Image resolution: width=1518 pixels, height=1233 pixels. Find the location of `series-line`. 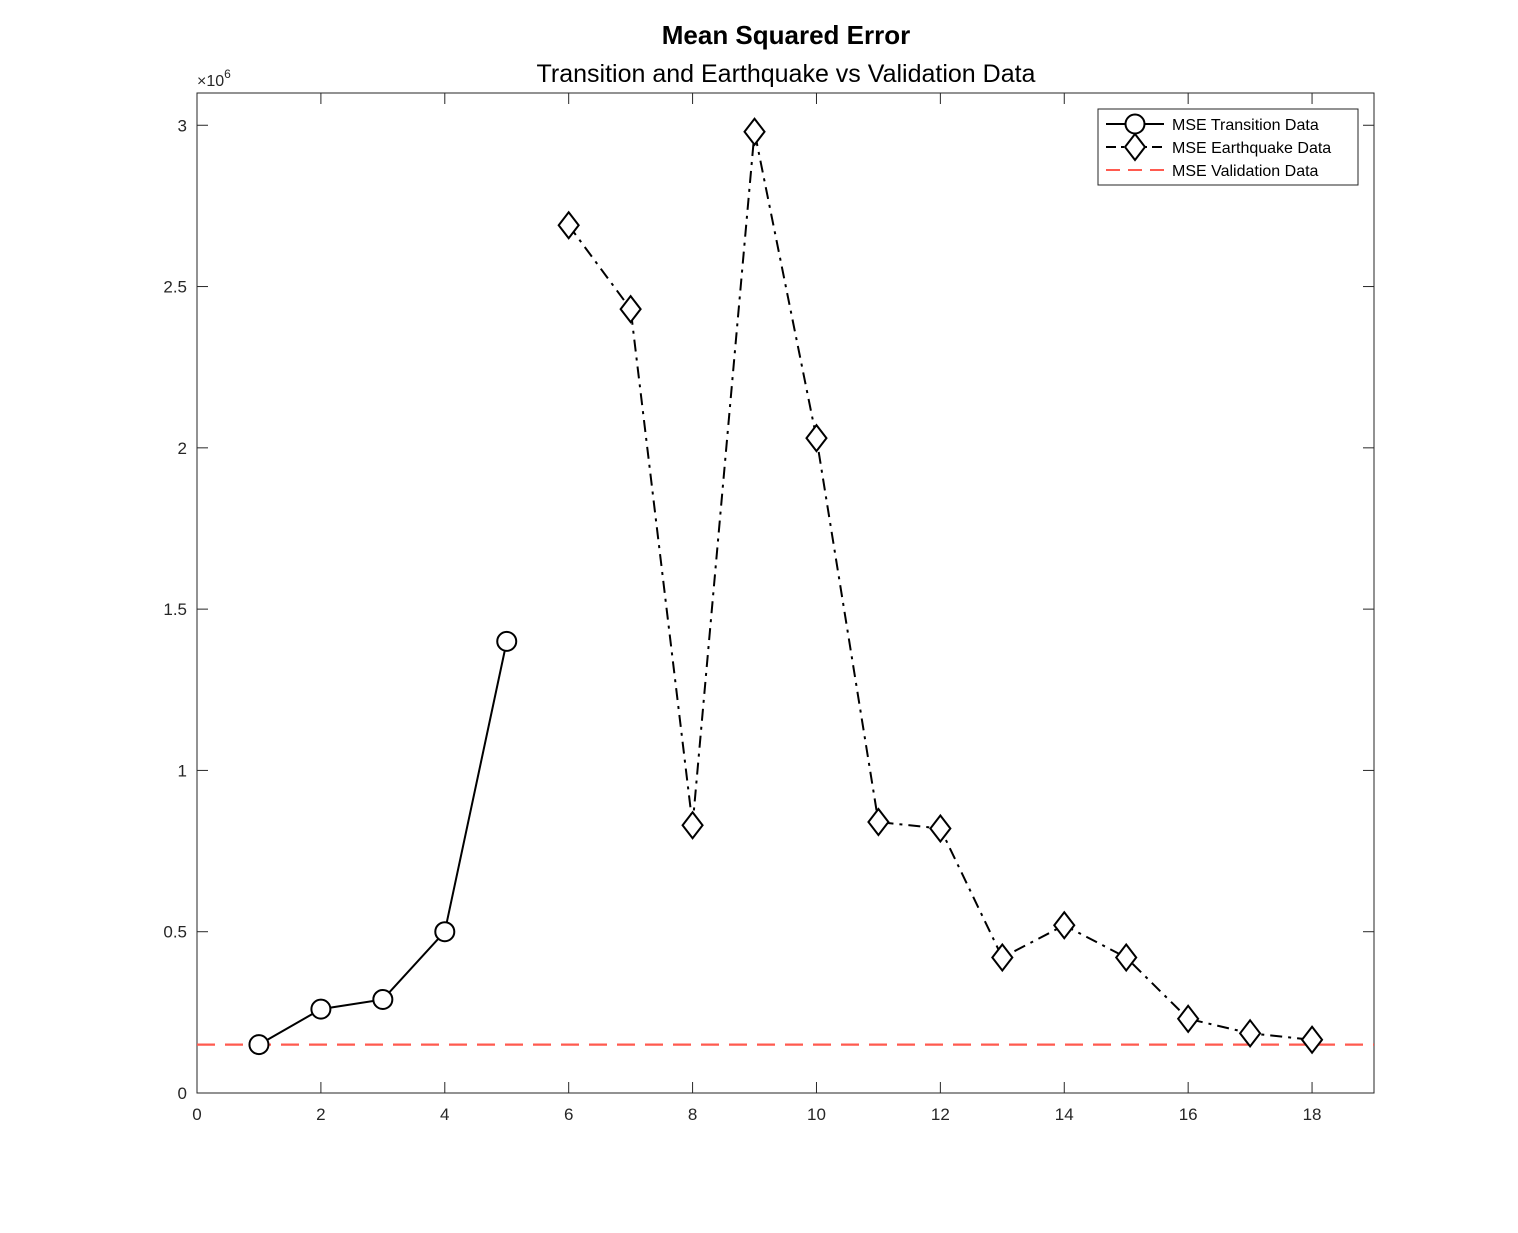

series-line is located at coordinates (383, 843).